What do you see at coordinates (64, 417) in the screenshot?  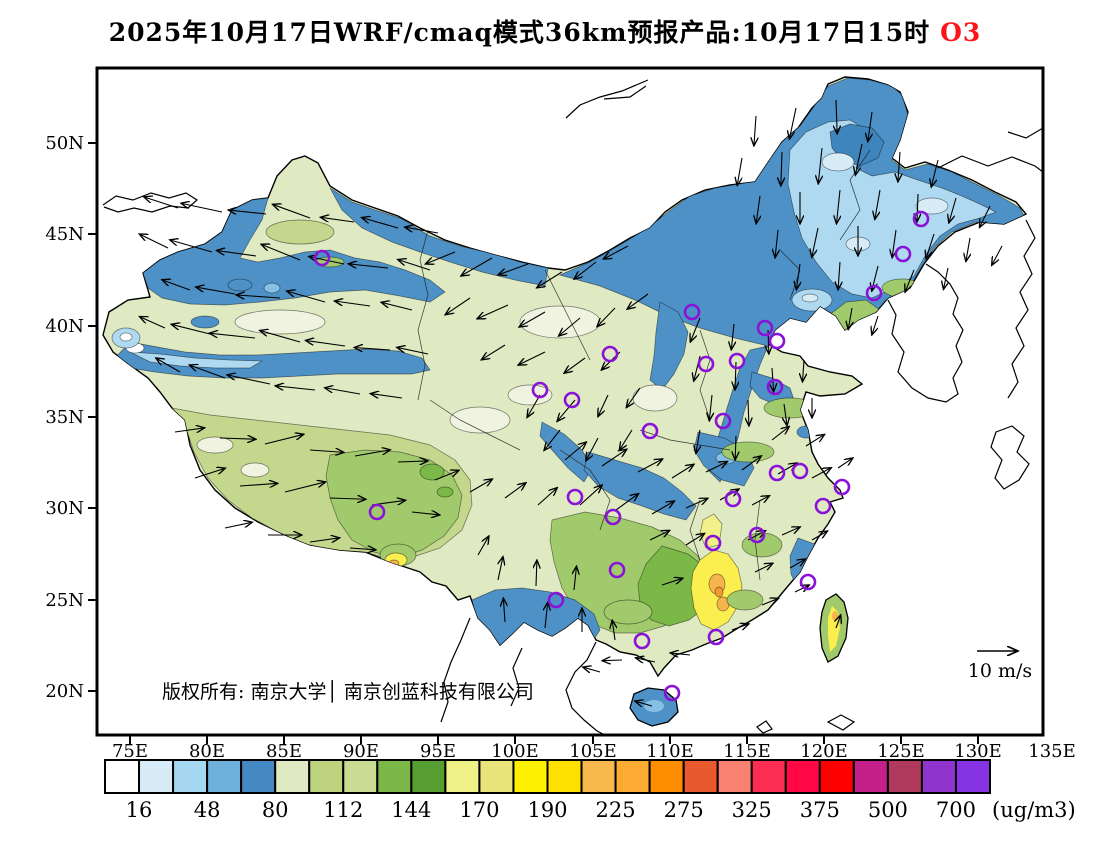 I see `latitude-label: 35N` at bounding box center [64, 417].